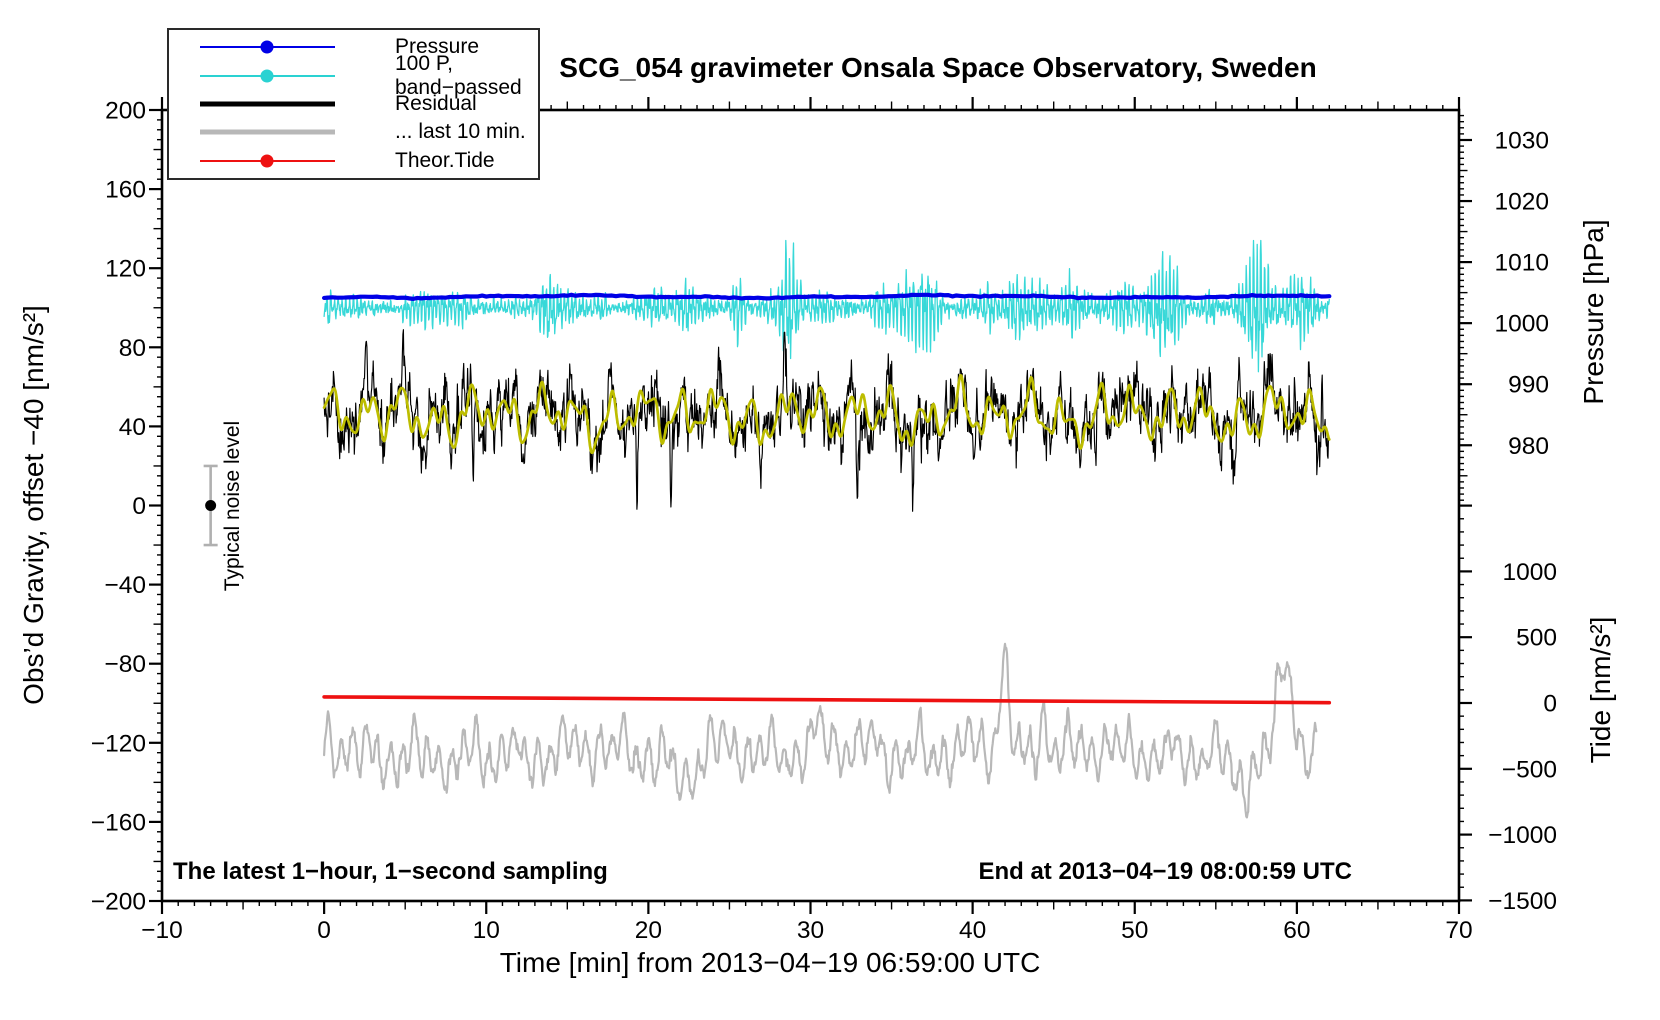 The image size is (1660, 1020). I want to click on pressure-tick-label: 1000, so click(1521, 324).